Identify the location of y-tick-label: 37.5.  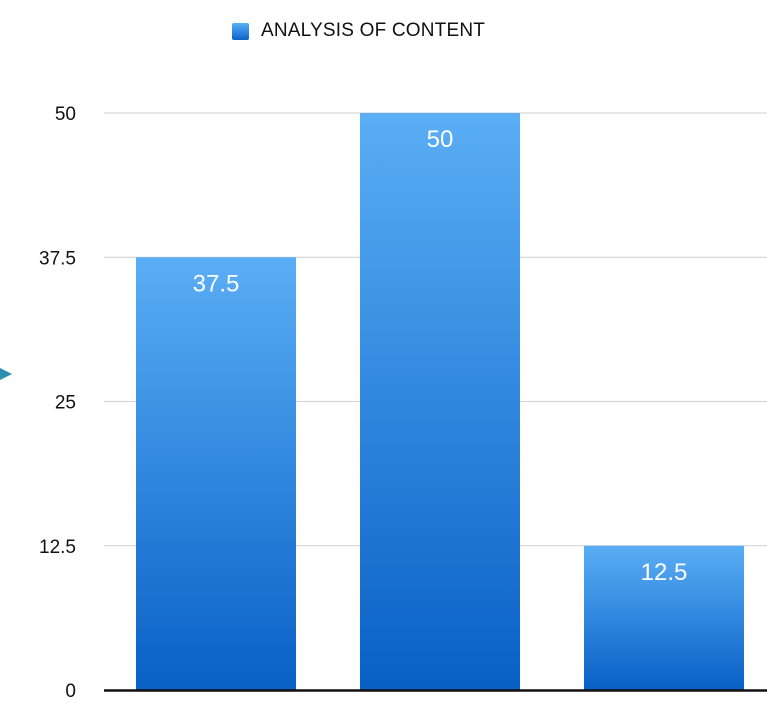
(57, 258).